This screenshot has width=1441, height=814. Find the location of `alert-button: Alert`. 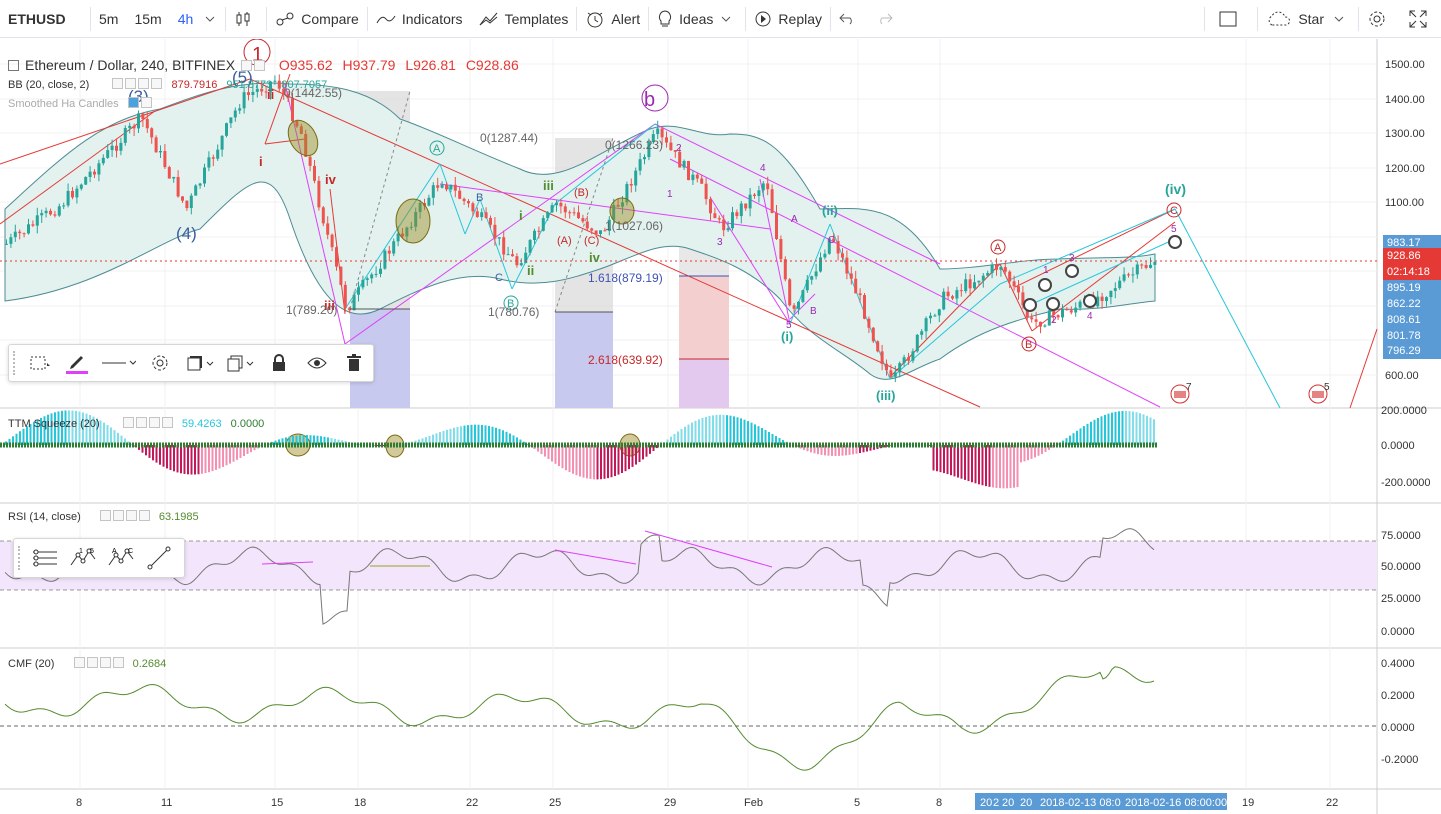

alert-button: Alert is located at coordinates (612, 19).